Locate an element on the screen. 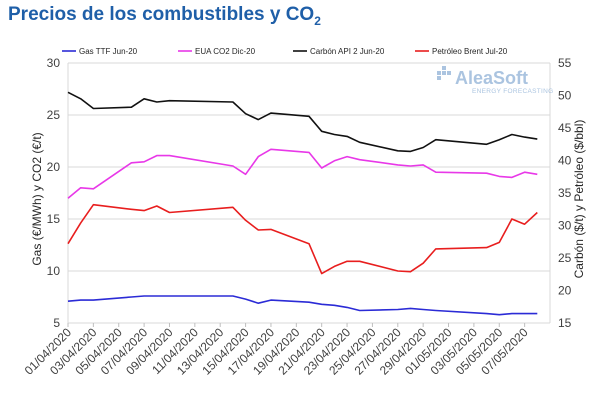  y-left-tick-label: 5 is located at coordinates (56, 323).